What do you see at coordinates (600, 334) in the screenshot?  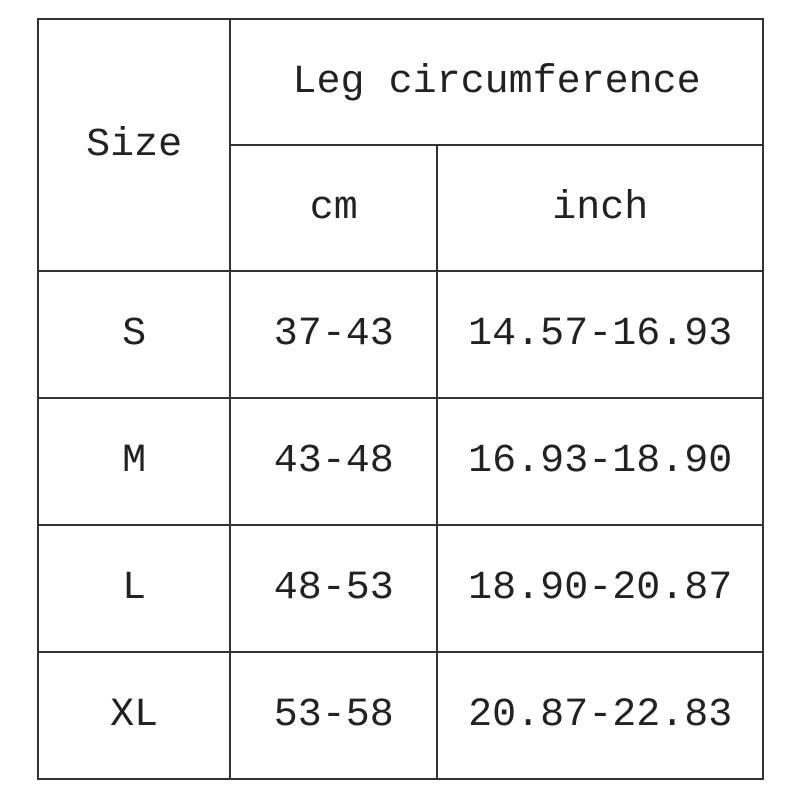 I see `cell-inch: 14.57-16.93` at bounding box center [600, 334].